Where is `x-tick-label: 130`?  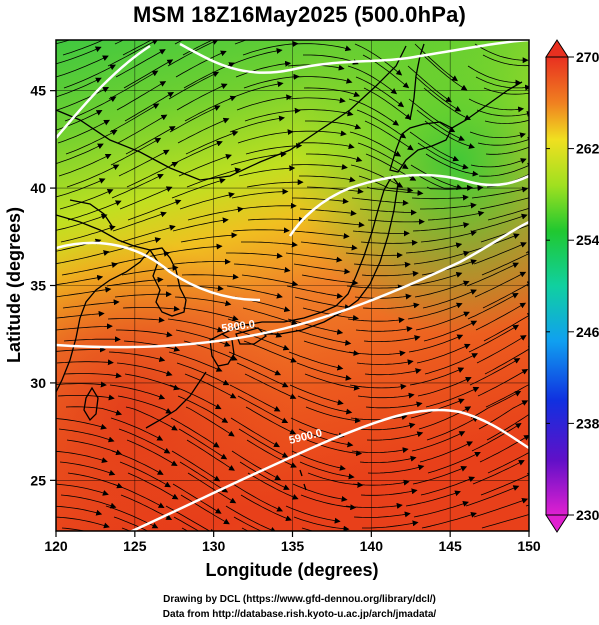
x-tick-label: 130 is located at coordinates (214, 546).